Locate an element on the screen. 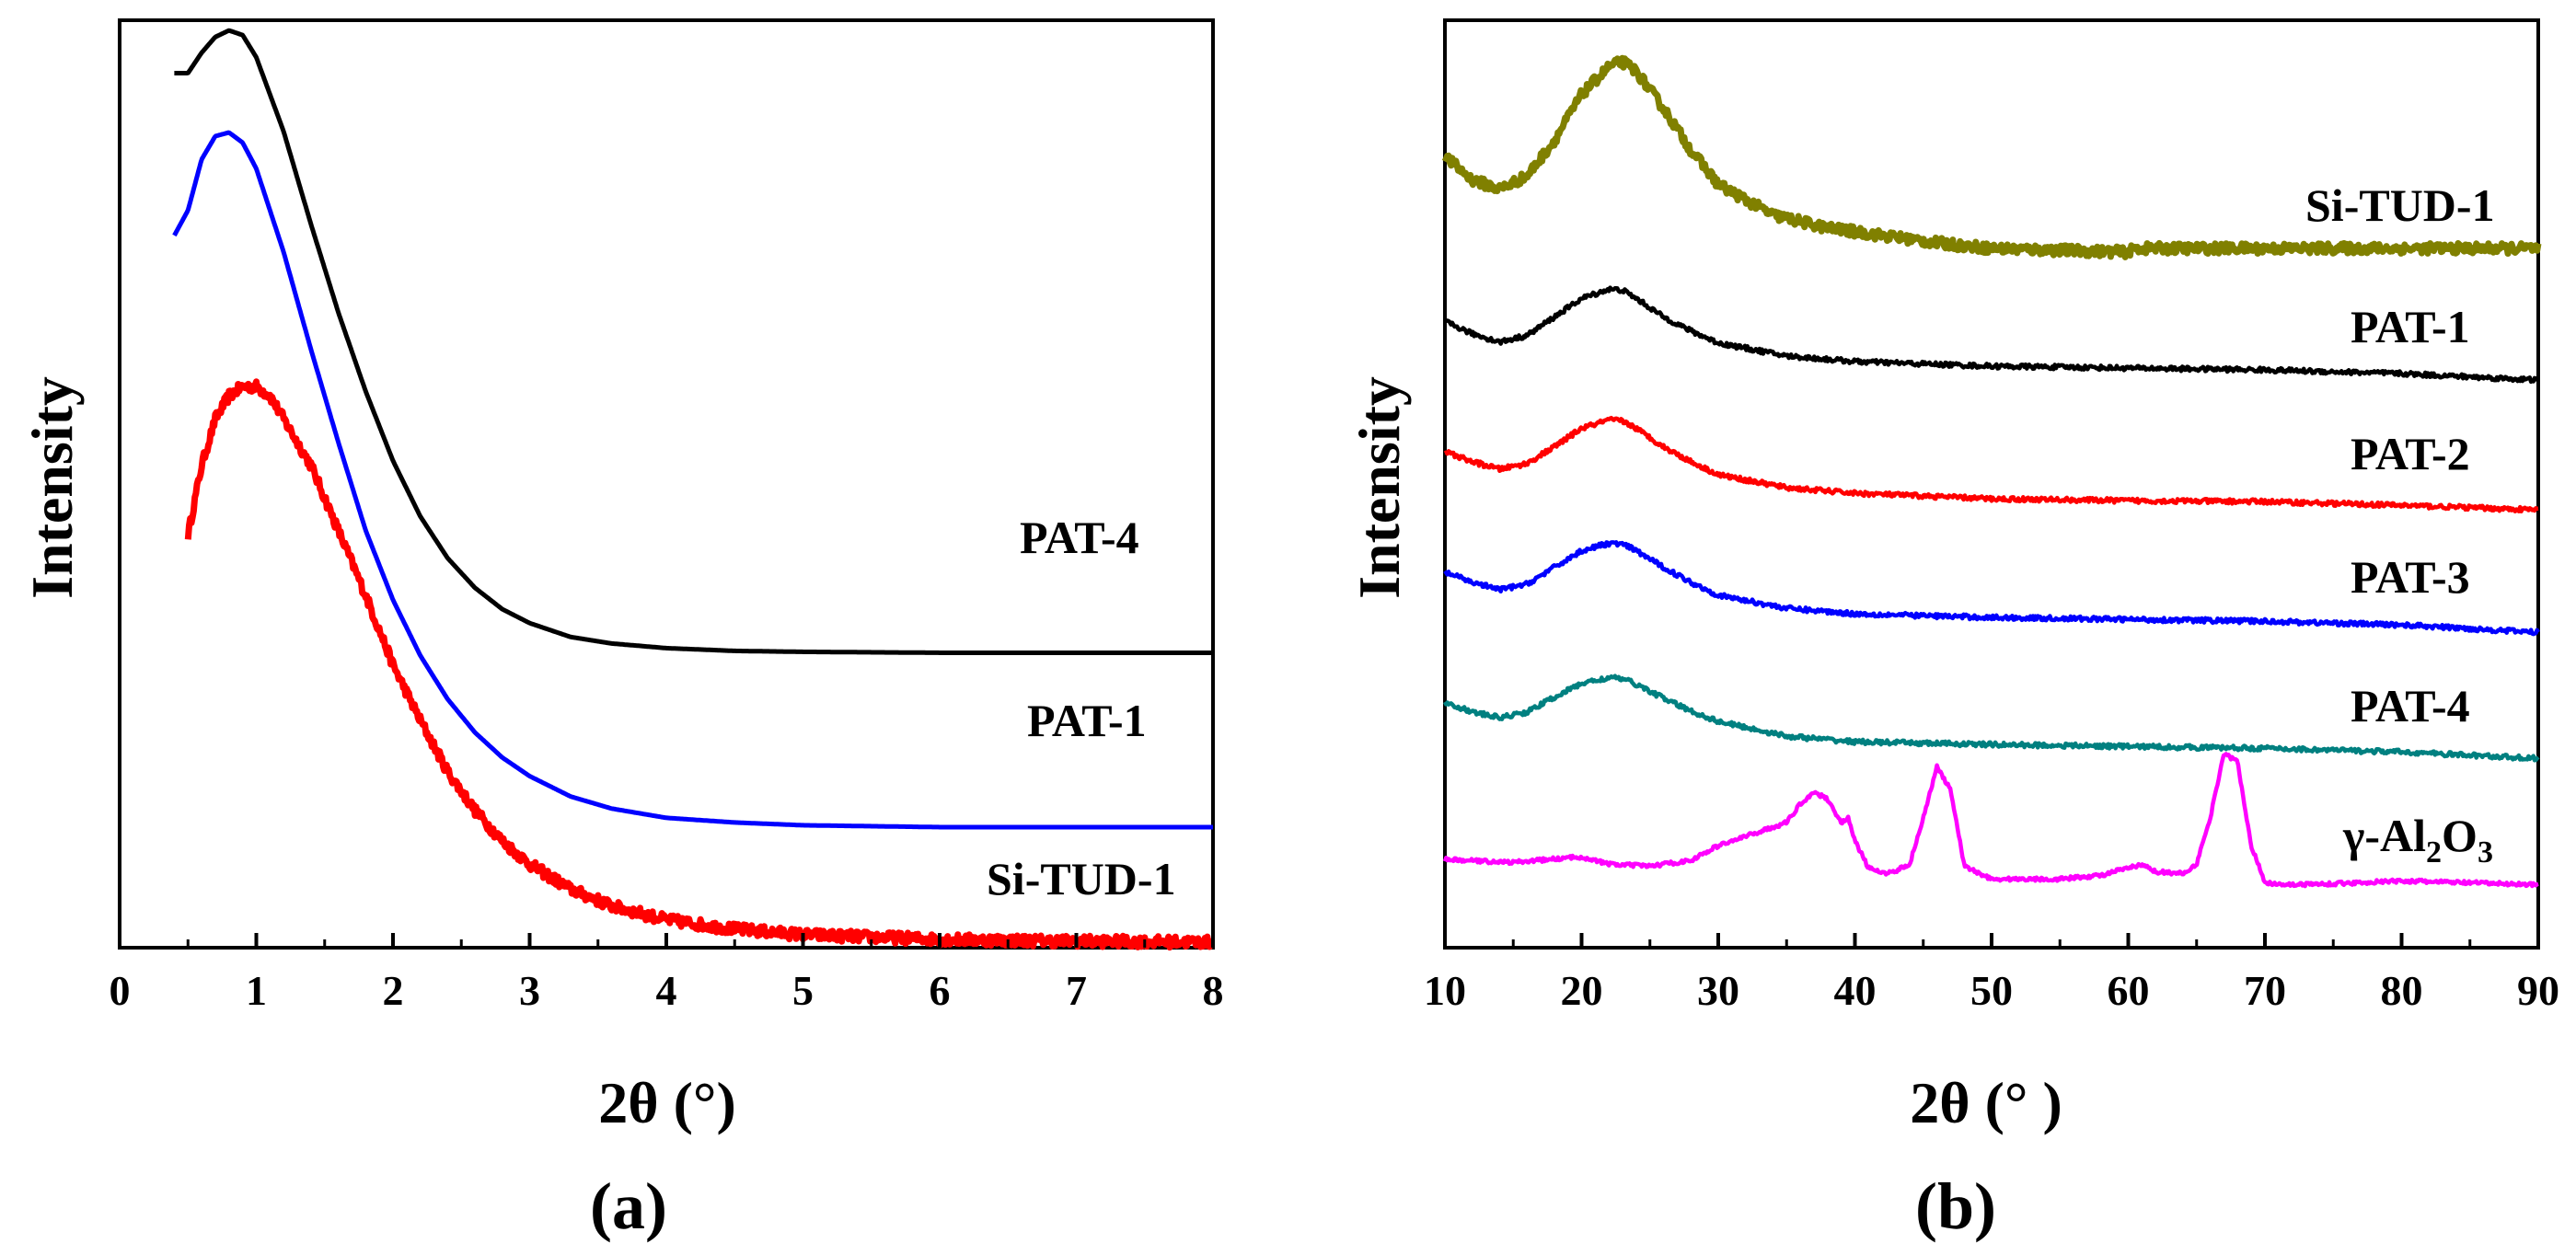 This screenshot has width=2576, height=1255. panel-a-x-tick-label: 6 is located at coordinates (940, 990).